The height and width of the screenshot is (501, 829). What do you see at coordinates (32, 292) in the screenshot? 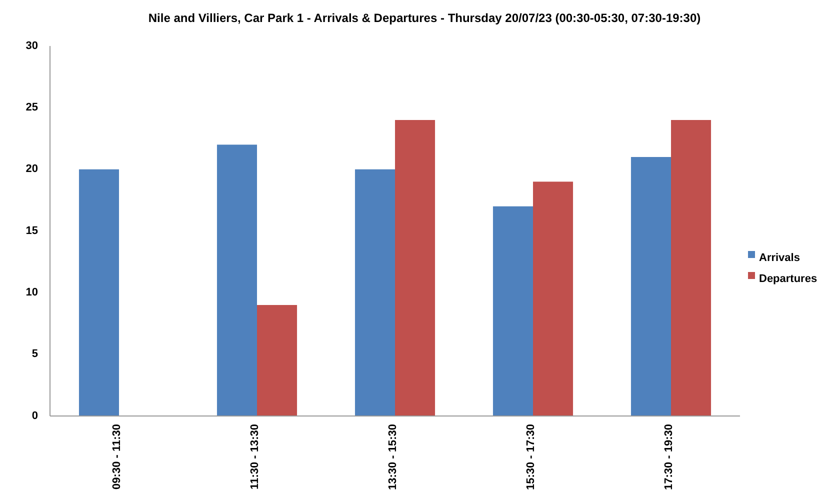
I see `y-tick-label: 10` at bounding box center [32, 292].